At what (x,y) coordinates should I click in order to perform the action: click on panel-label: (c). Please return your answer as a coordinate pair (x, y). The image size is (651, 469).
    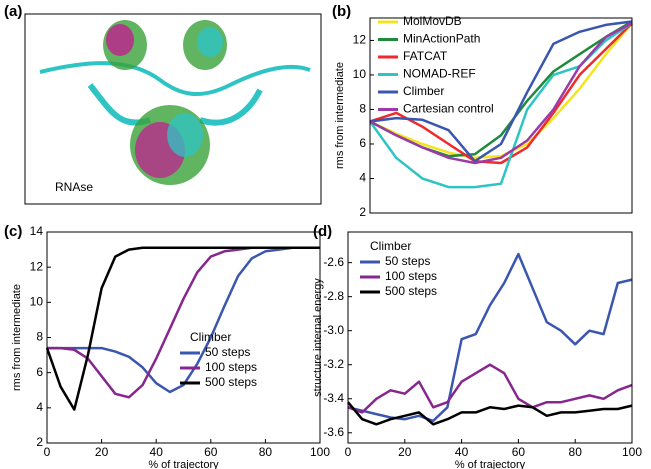
    Looking at the image, I should click on (13, 231).